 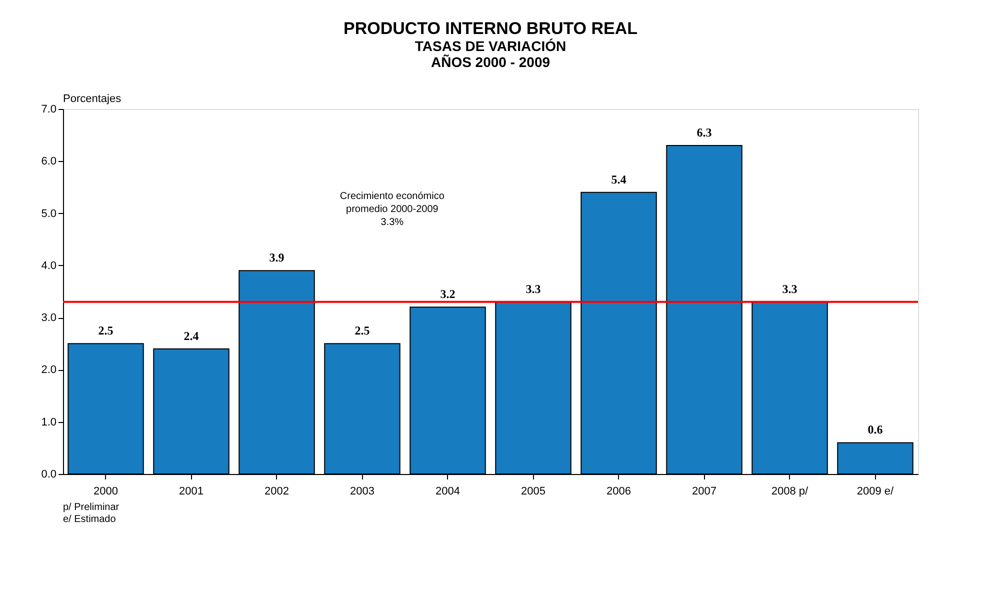 I want to click on data-label: 5.4, so click(x=618, y=179).